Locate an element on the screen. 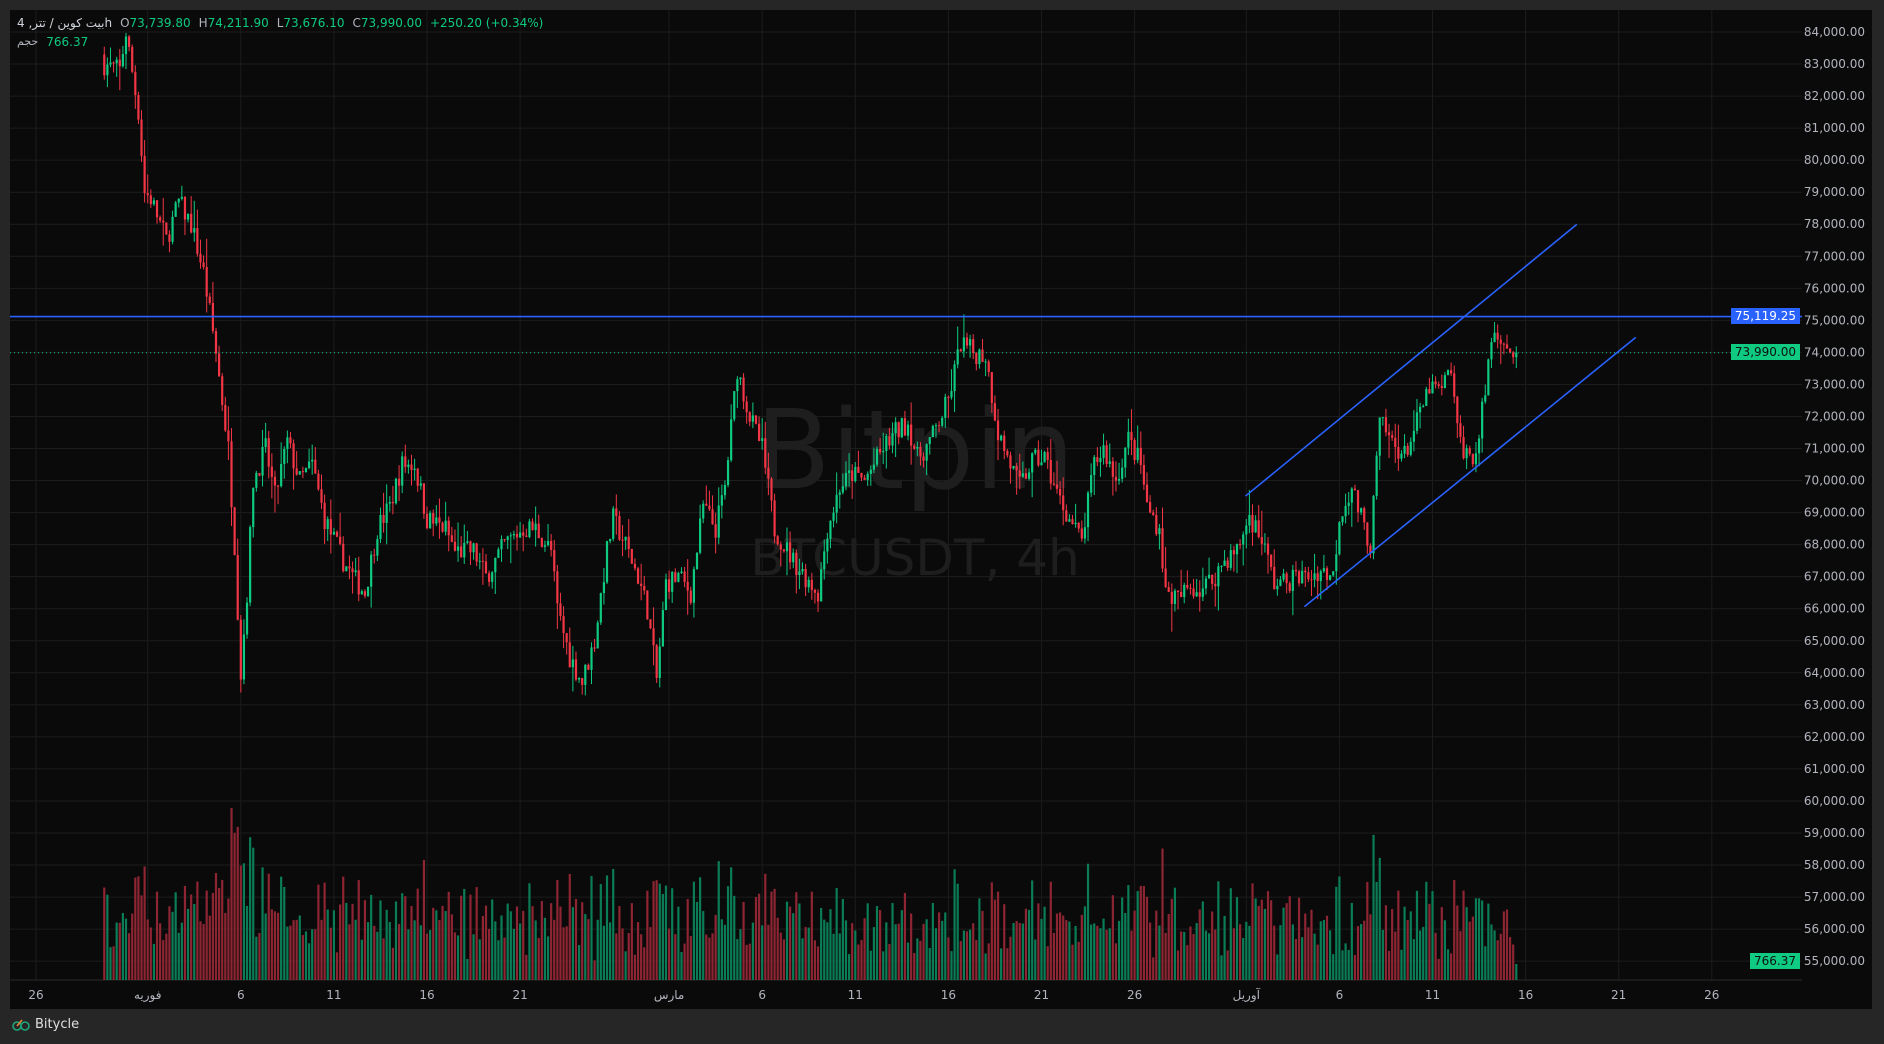 The image size is (1884, 1044). y-tick-label: 60,000.00 is located at coordinates (1834, 801).